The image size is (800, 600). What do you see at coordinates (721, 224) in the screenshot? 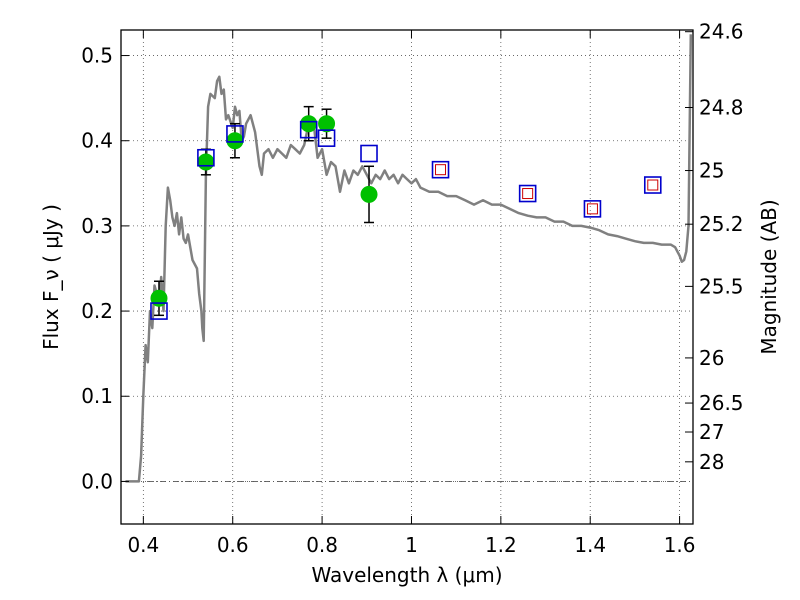
I see `y2-tick-label-3: 25.2` at bounding box center [721, 224].